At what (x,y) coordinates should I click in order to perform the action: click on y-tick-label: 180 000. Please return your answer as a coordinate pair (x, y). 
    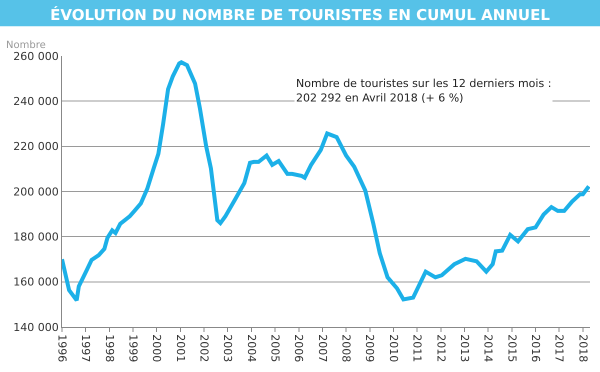
    Looking at the image, I should click on (36, 237).